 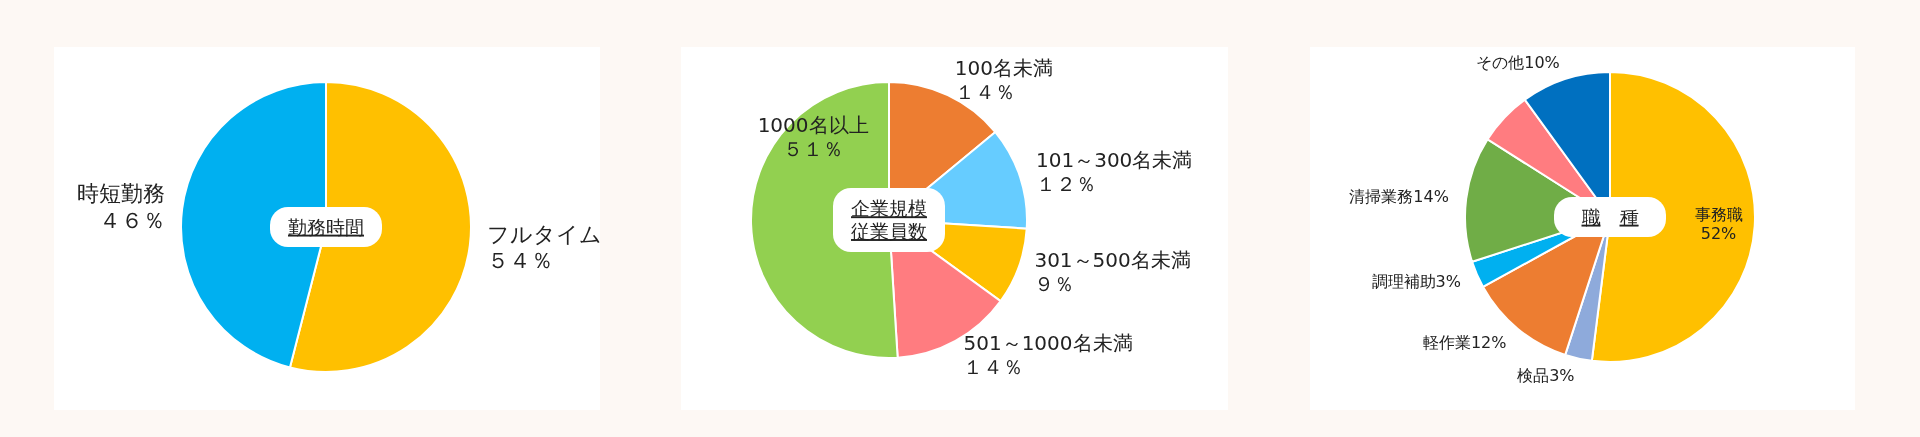 What do you see at coordinates (1114, 160) in the screenshot?
I see `slice-label: 101～300名未満` at bounding box center [1114, 160].